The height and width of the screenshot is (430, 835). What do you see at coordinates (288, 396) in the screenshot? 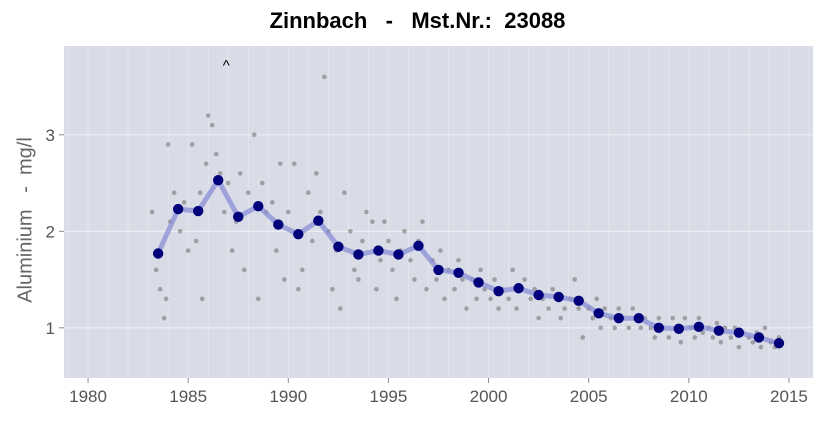
I see `x-tick-label: 1990` at bounding box center [288, 396].